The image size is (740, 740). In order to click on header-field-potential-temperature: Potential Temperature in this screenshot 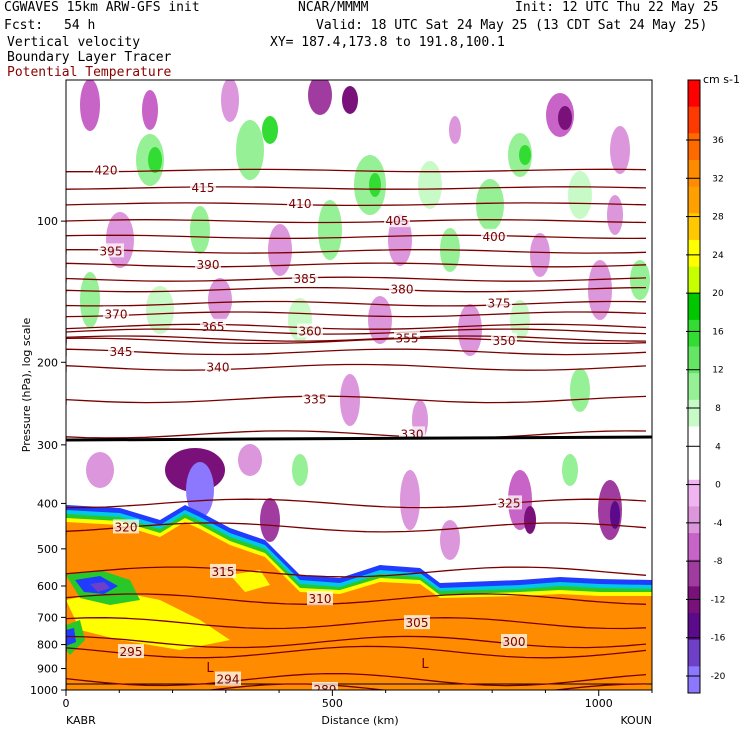, I will do `click(89, 72)`.